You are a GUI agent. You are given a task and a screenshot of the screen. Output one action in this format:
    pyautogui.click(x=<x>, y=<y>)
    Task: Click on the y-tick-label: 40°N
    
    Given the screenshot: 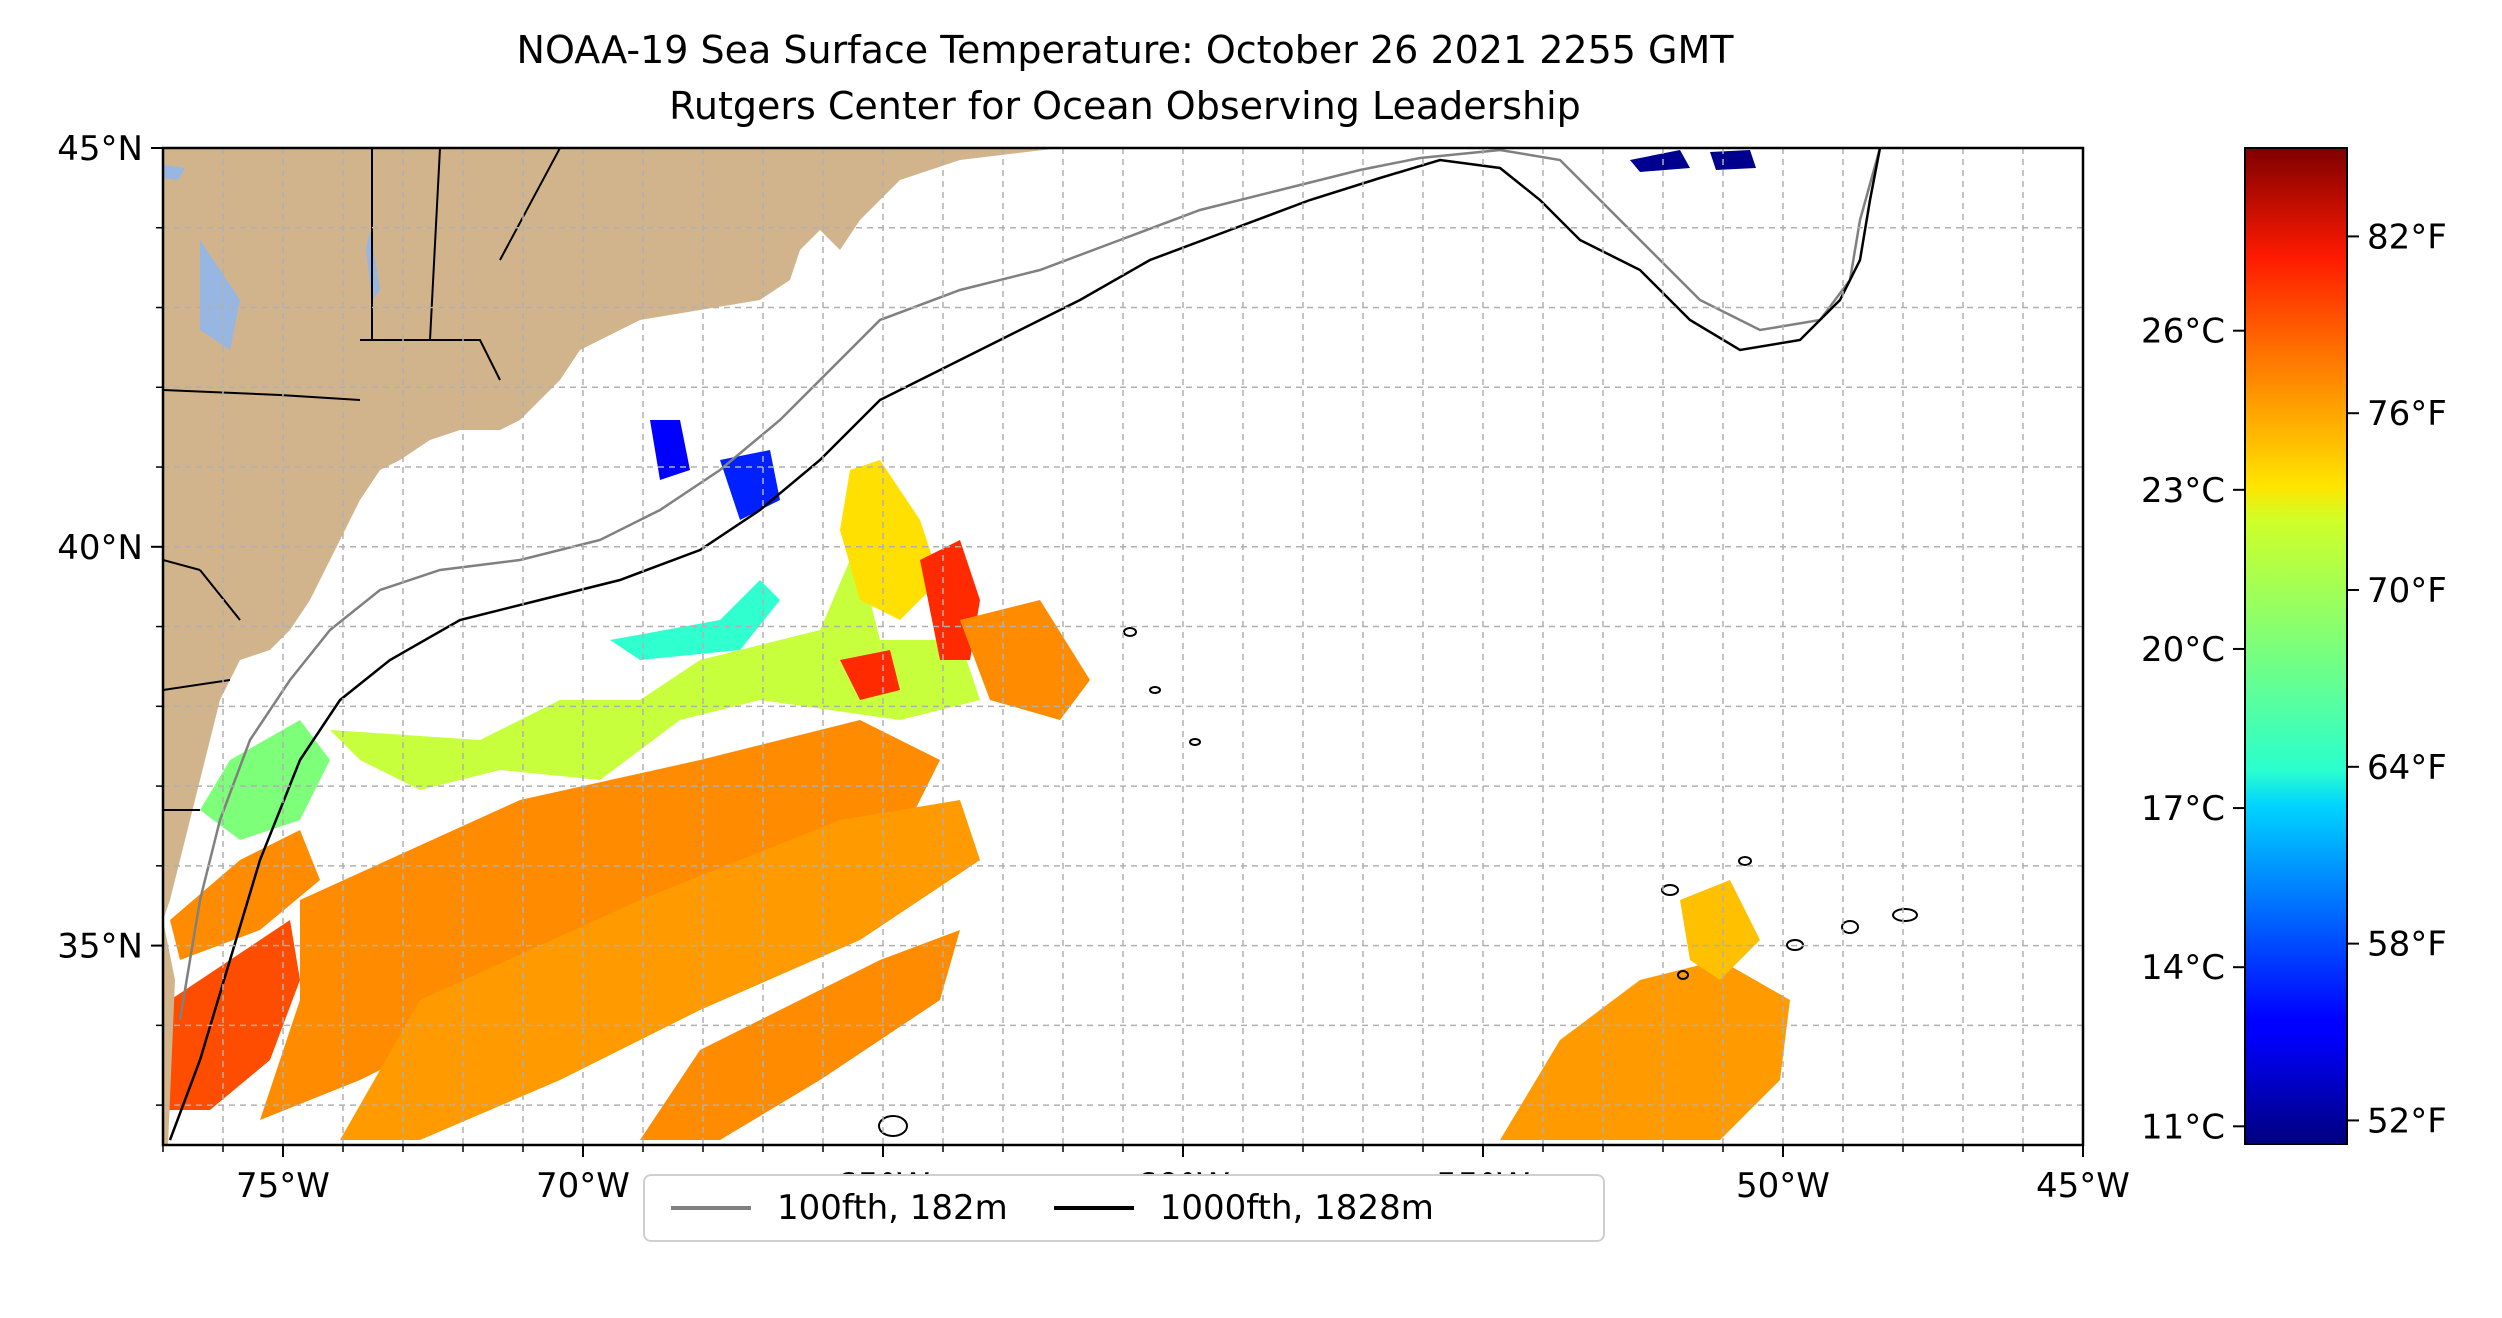 What is the action you would take?
    pyautogui.click(x=100, y=548)
    